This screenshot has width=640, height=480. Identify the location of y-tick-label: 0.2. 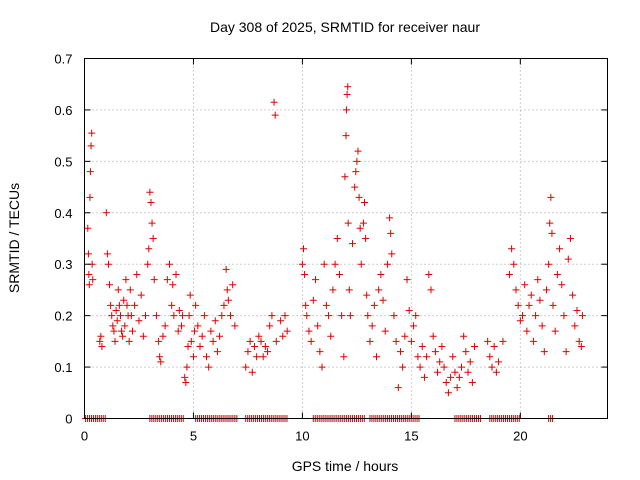
(63, 316).